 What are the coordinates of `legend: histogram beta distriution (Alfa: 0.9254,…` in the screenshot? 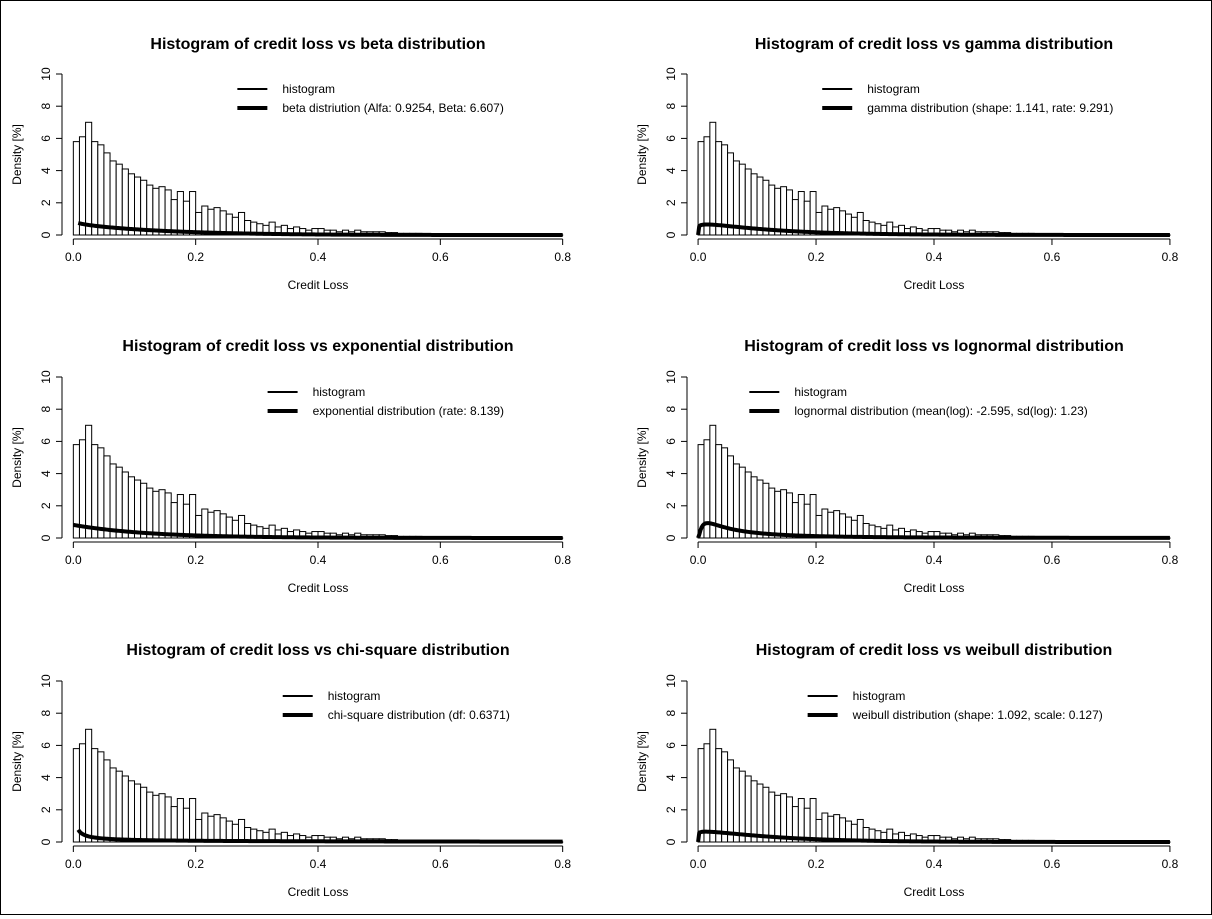 It's located at (370, 98).